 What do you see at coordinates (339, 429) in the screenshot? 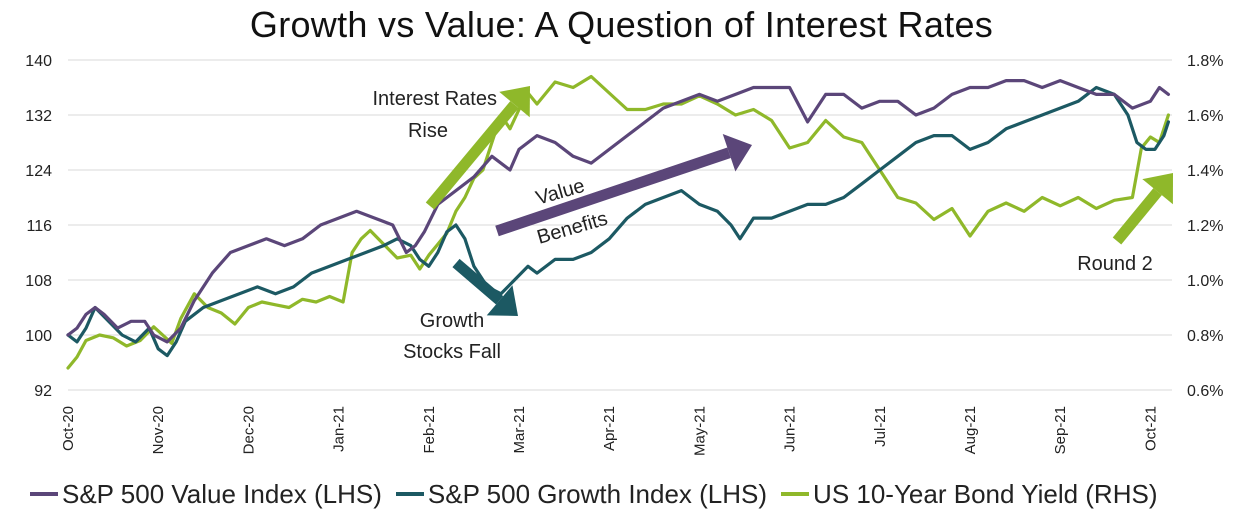
I see `x-tick-label: Jan-21` at bounding box center [339, 429].